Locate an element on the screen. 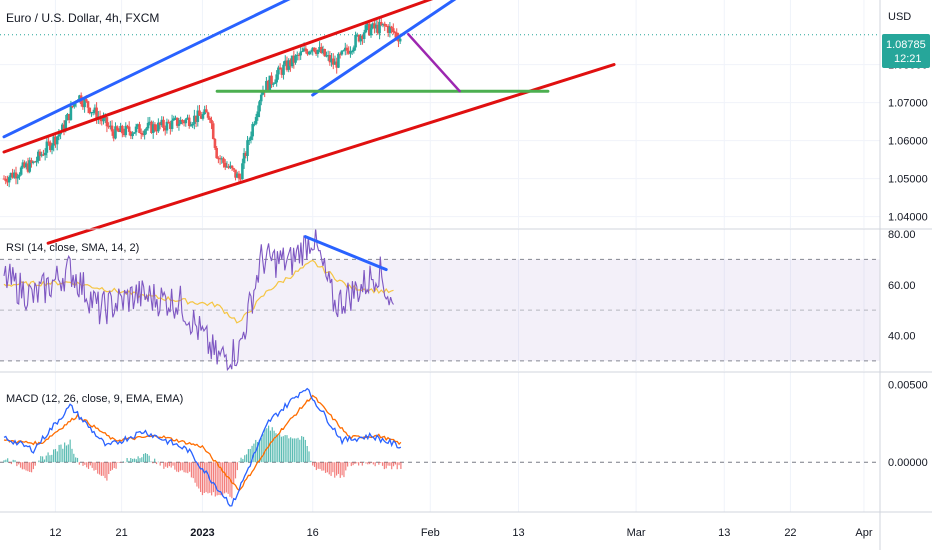  last-price-label: 1.08785 is located at coordinates (906, 45).